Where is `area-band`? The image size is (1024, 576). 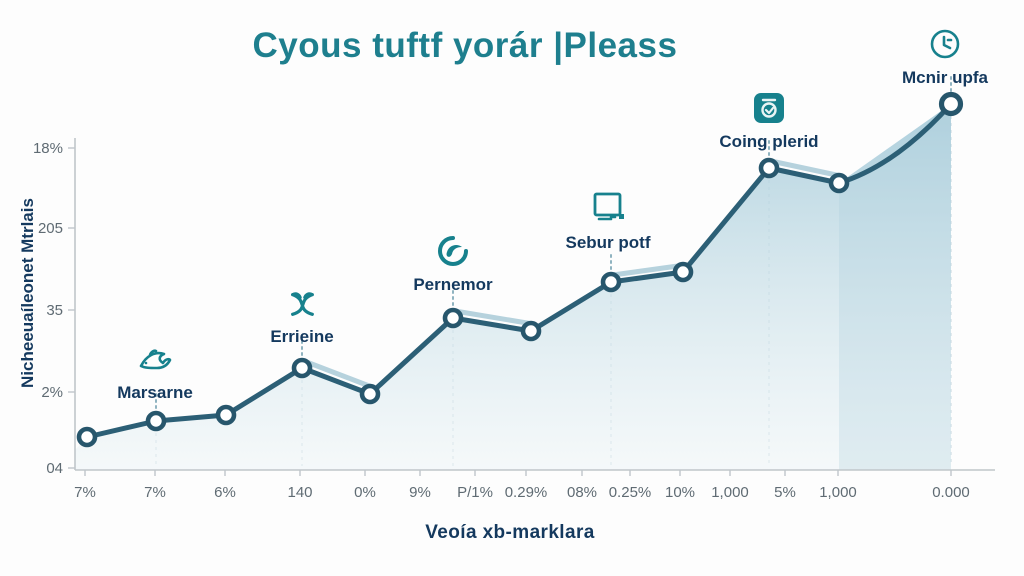 area-band is located at coordinates (895, 287).